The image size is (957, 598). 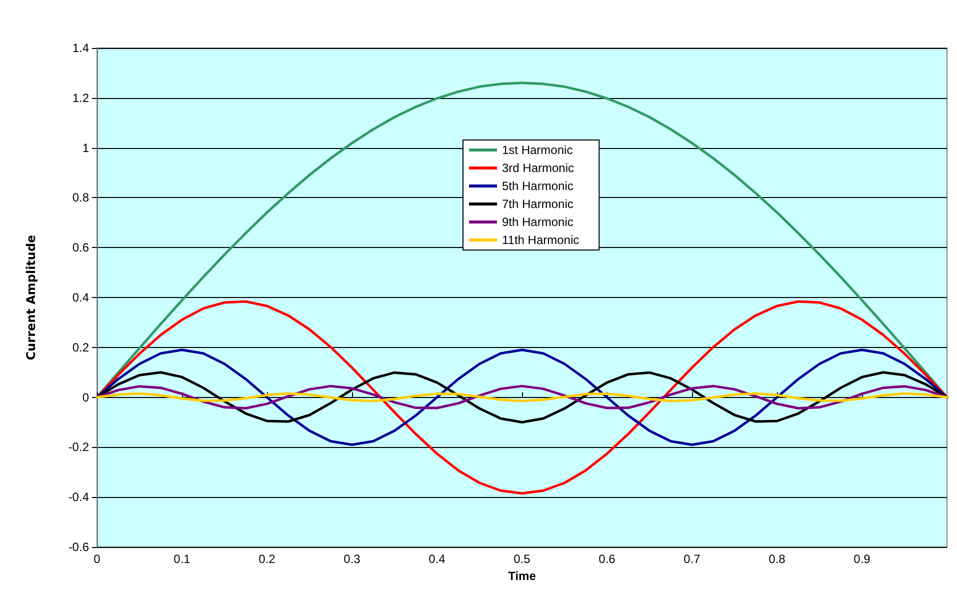 I want to click on legend-label: 11th Harmonic, so click(x=541, y=240).